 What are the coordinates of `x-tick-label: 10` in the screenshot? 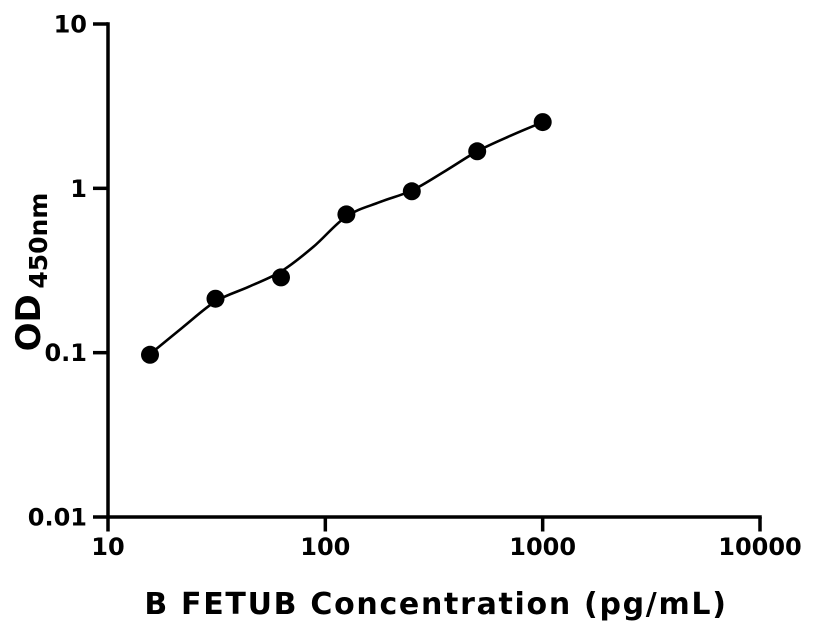 It's located at (107, 547).